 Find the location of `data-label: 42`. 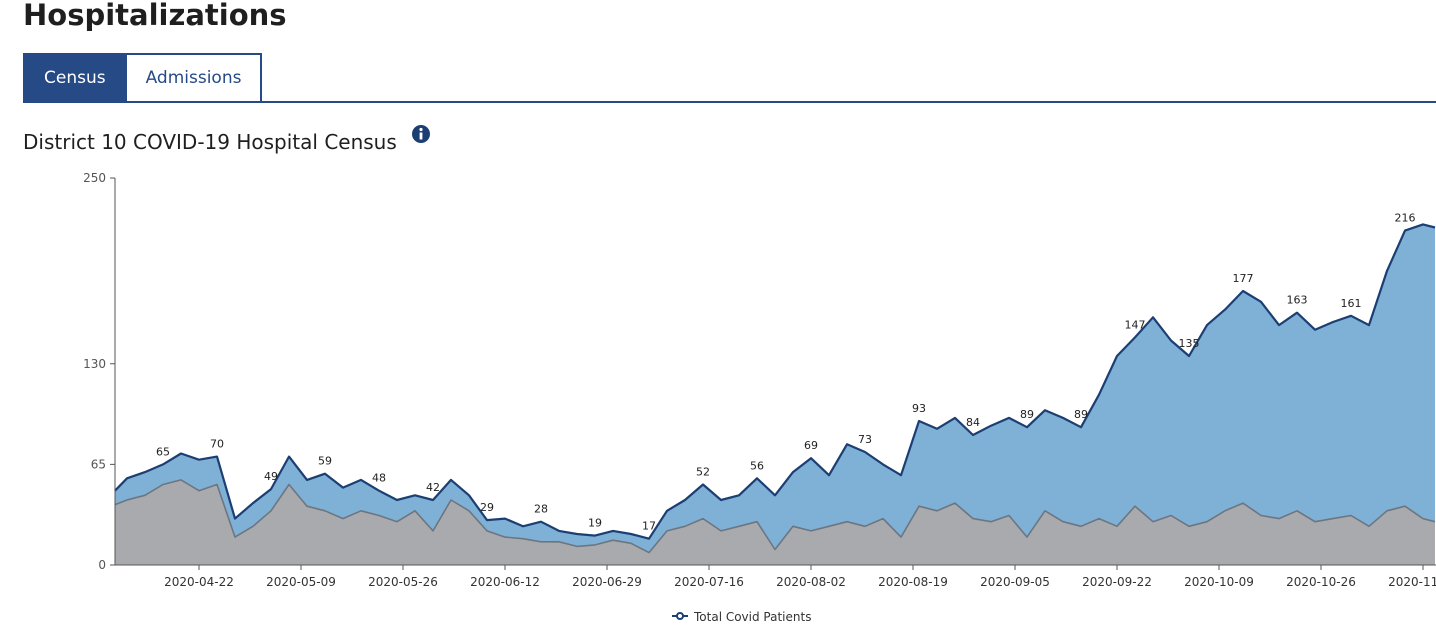

data-label: 42 is located at coordinates (433, 487).